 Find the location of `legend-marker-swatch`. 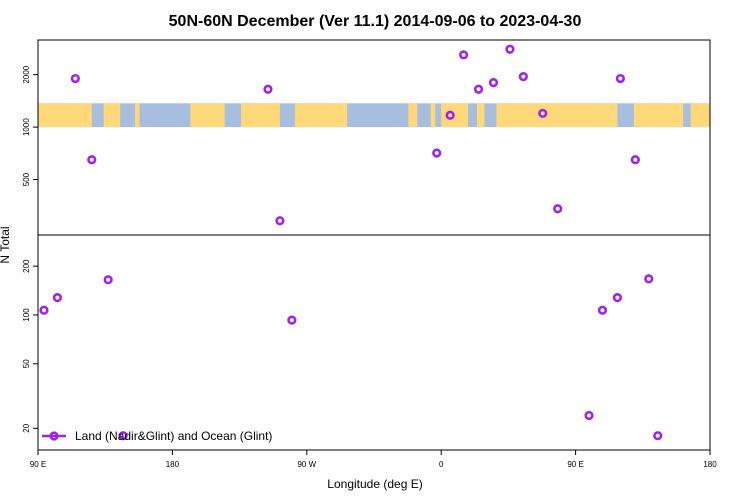

legend-marker-swatch is located at coordinates (54, 436).